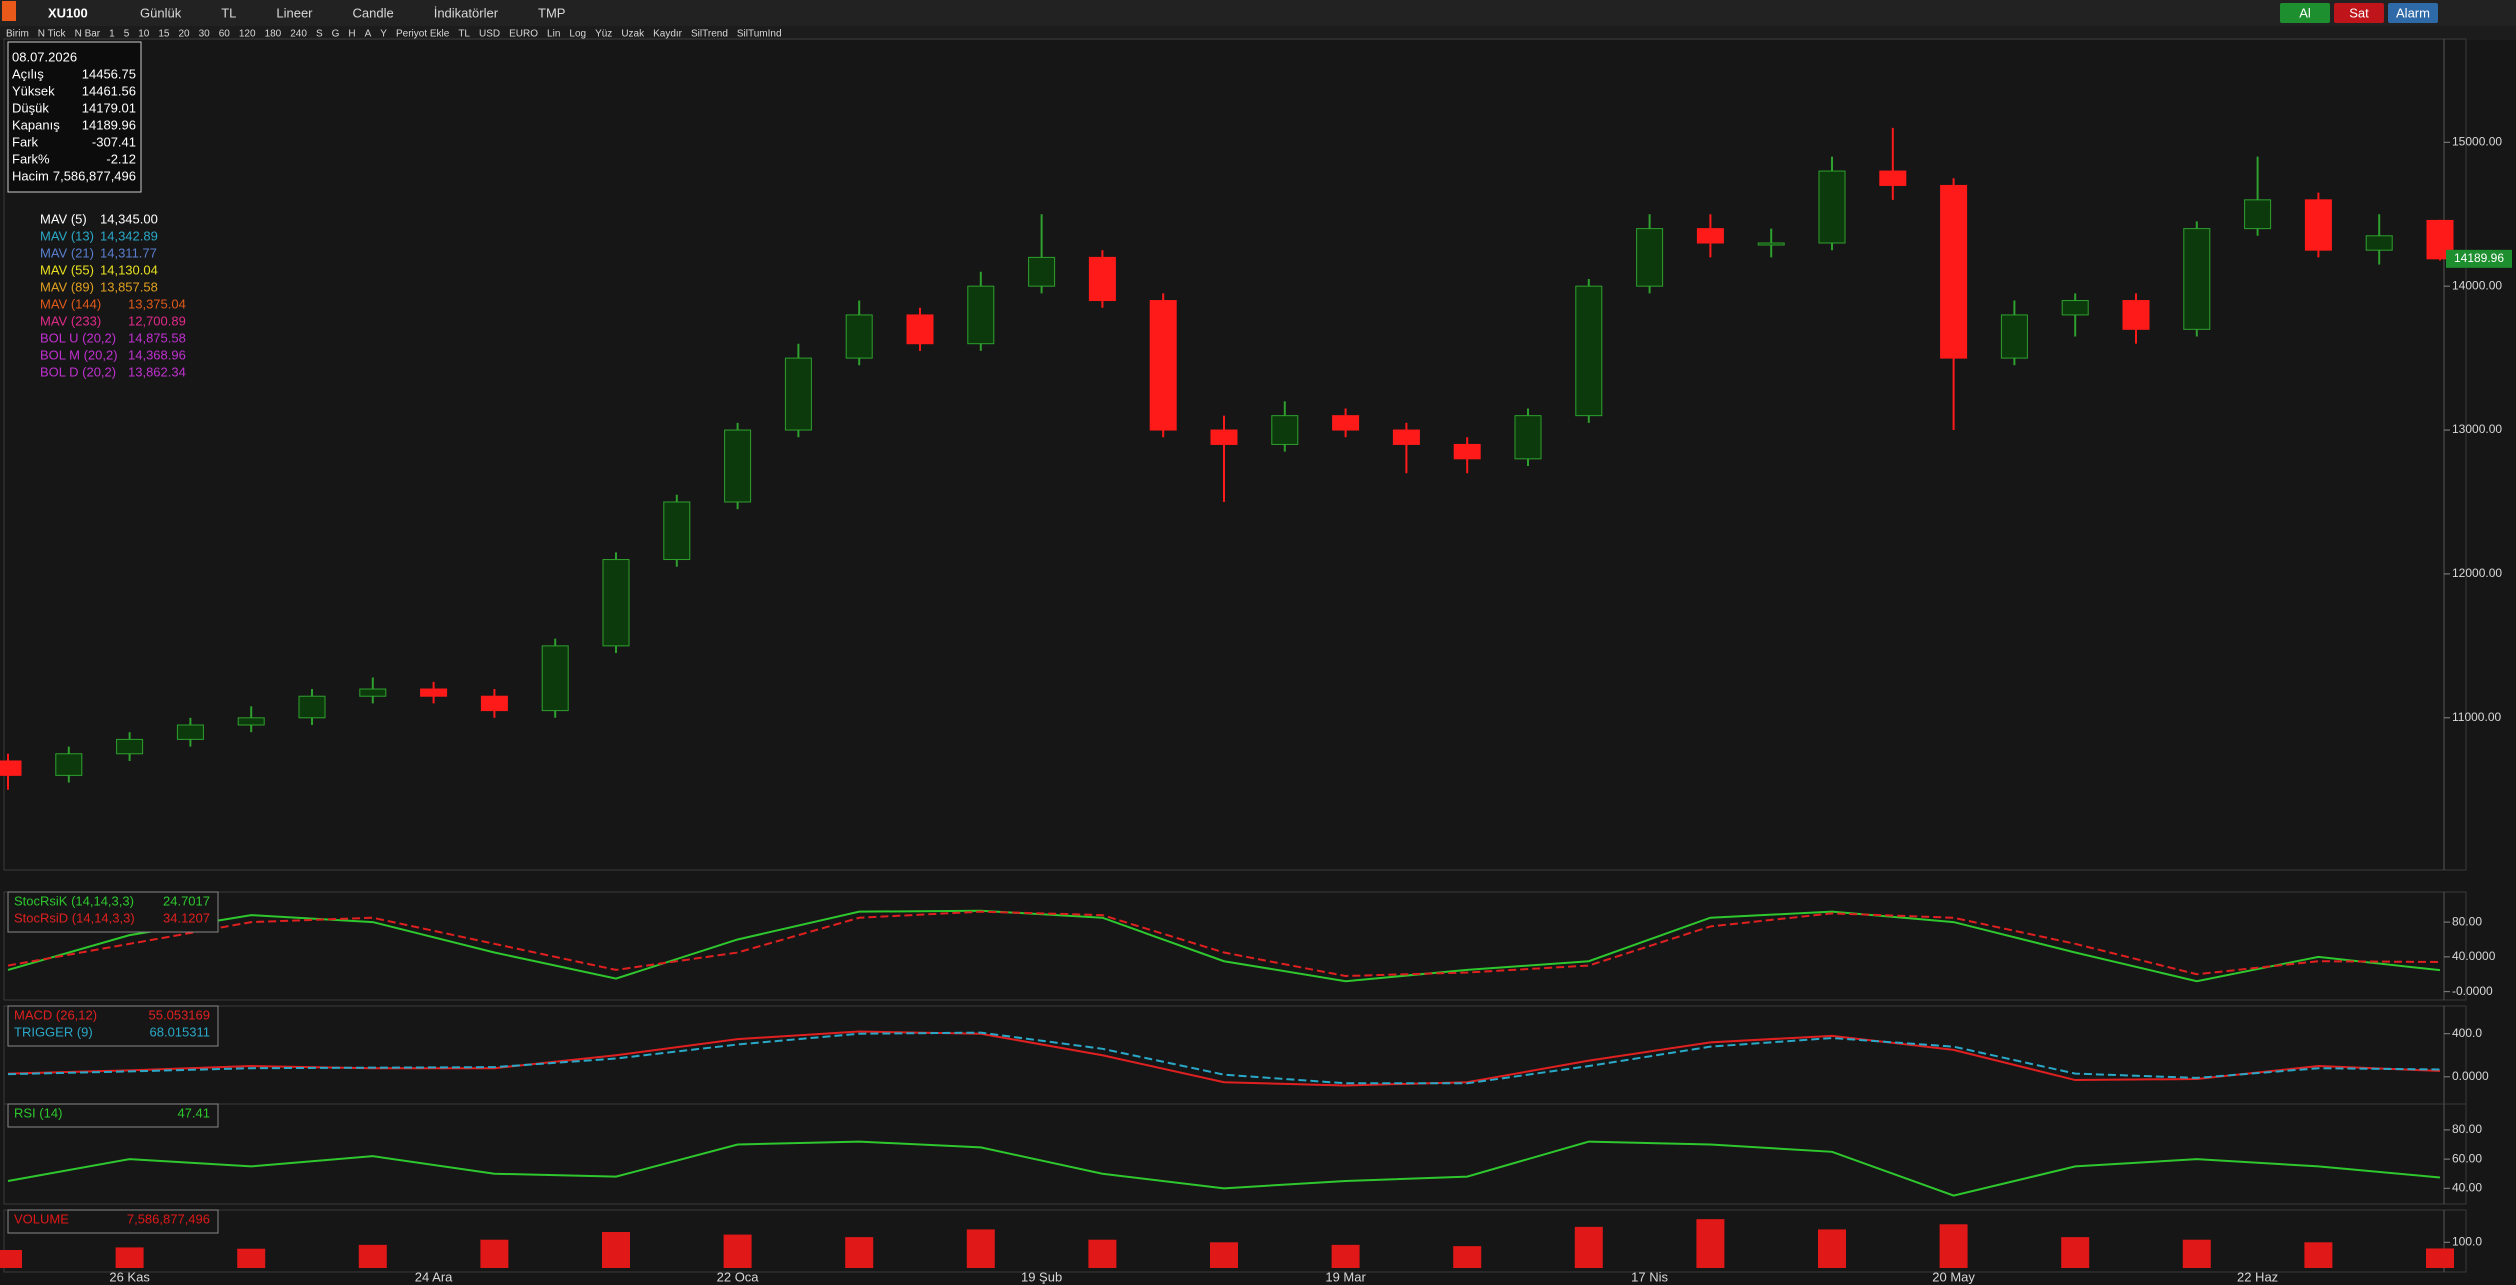 Image resolution: width=2516 pixels, height=1285 pixels. Describe the element at coordinates (336, 34) in the screenshot. I see `toolbar-option: G` at that location.